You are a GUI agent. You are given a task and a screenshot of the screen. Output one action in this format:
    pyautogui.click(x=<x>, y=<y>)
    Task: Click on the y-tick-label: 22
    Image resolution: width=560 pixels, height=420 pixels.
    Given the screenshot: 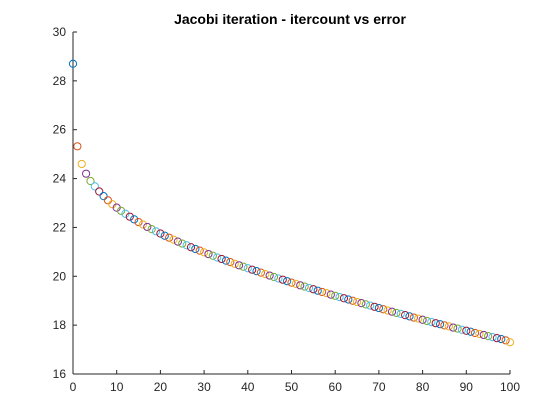 What is the action you would take?
    pyautogui.click(x=60, y=227)
    